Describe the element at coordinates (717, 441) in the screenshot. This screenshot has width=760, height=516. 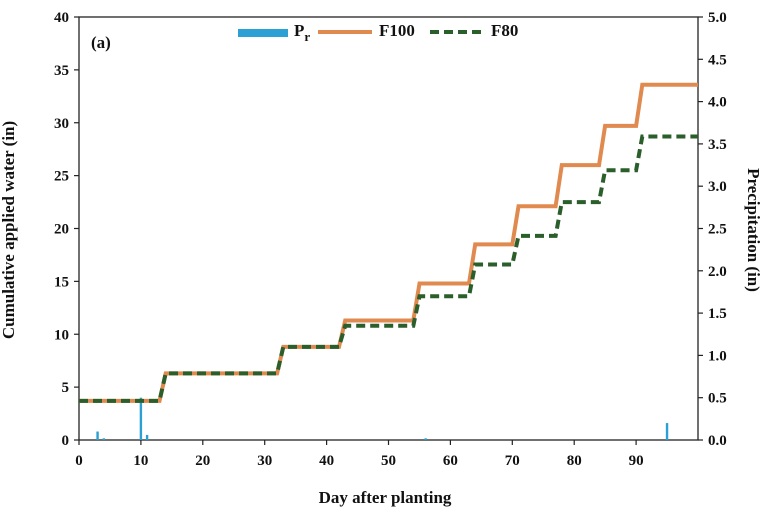
I see `y2-tick-label: 0.0` at that location.